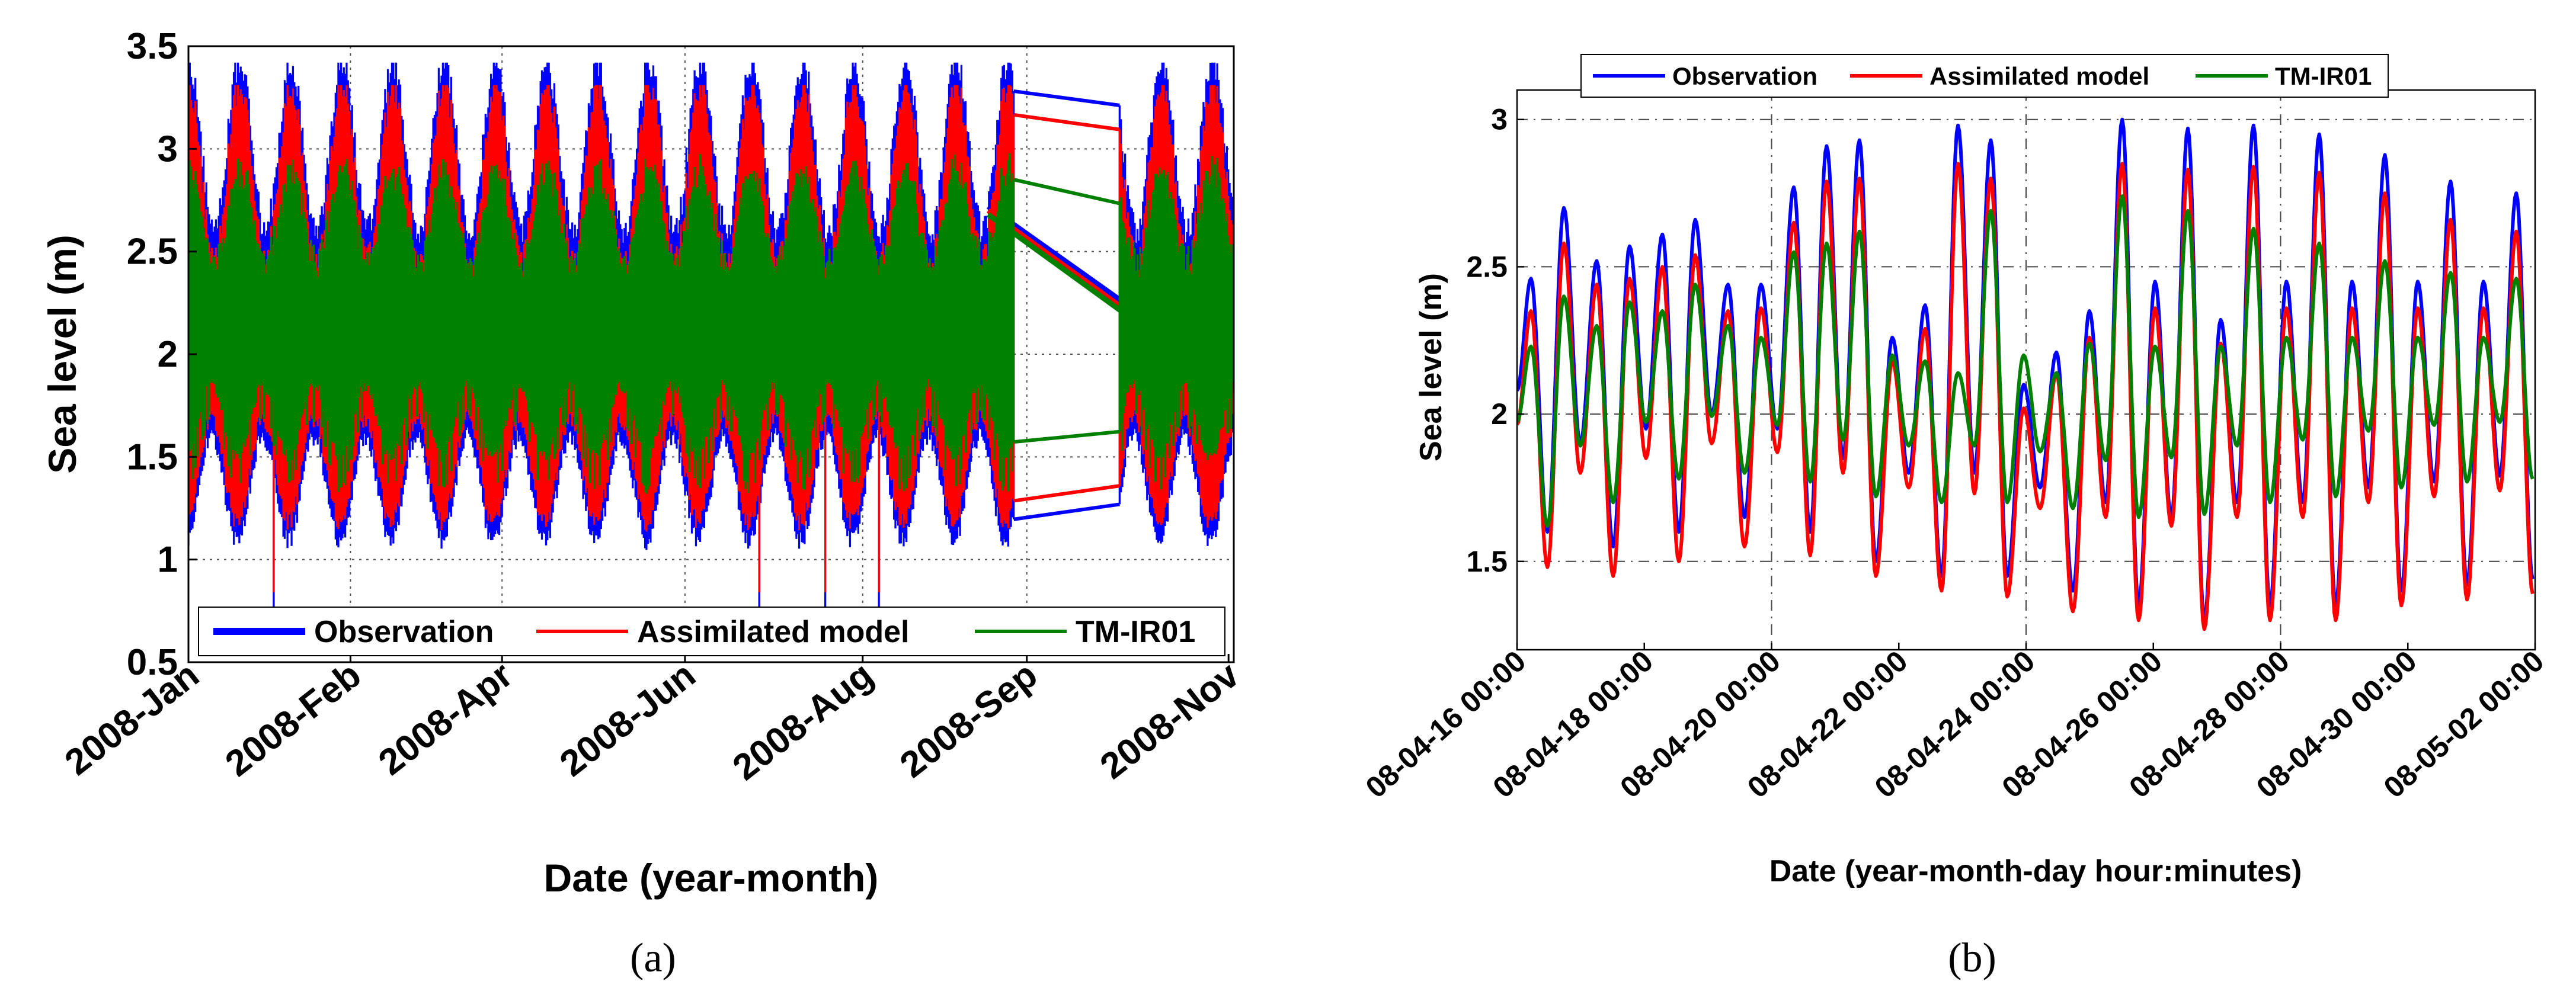  What do you see at coordinates (1499, 414) in the screenshot?
I see `panel-b-y-tick-label: 2` at bounding box center [1499, 414].